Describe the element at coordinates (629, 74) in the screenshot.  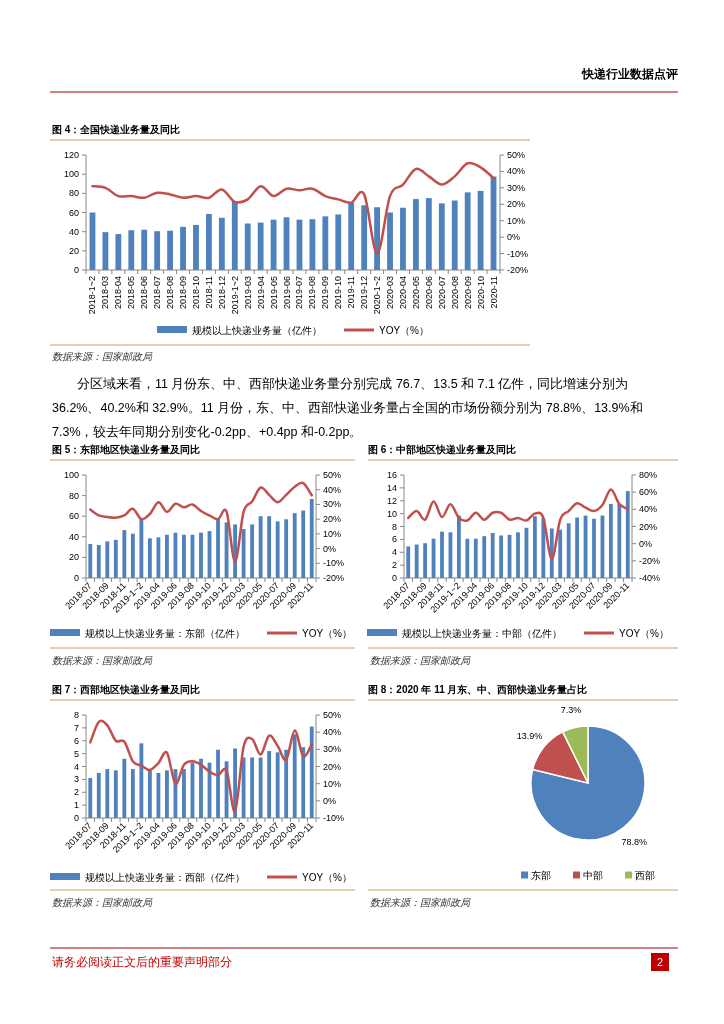
I see `text: 快递行业数据点评` at that location.